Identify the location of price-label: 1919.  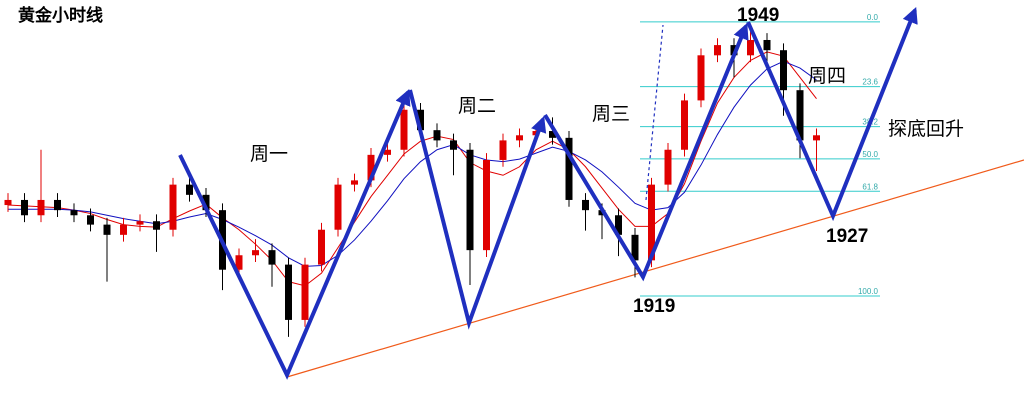
(654, 306).